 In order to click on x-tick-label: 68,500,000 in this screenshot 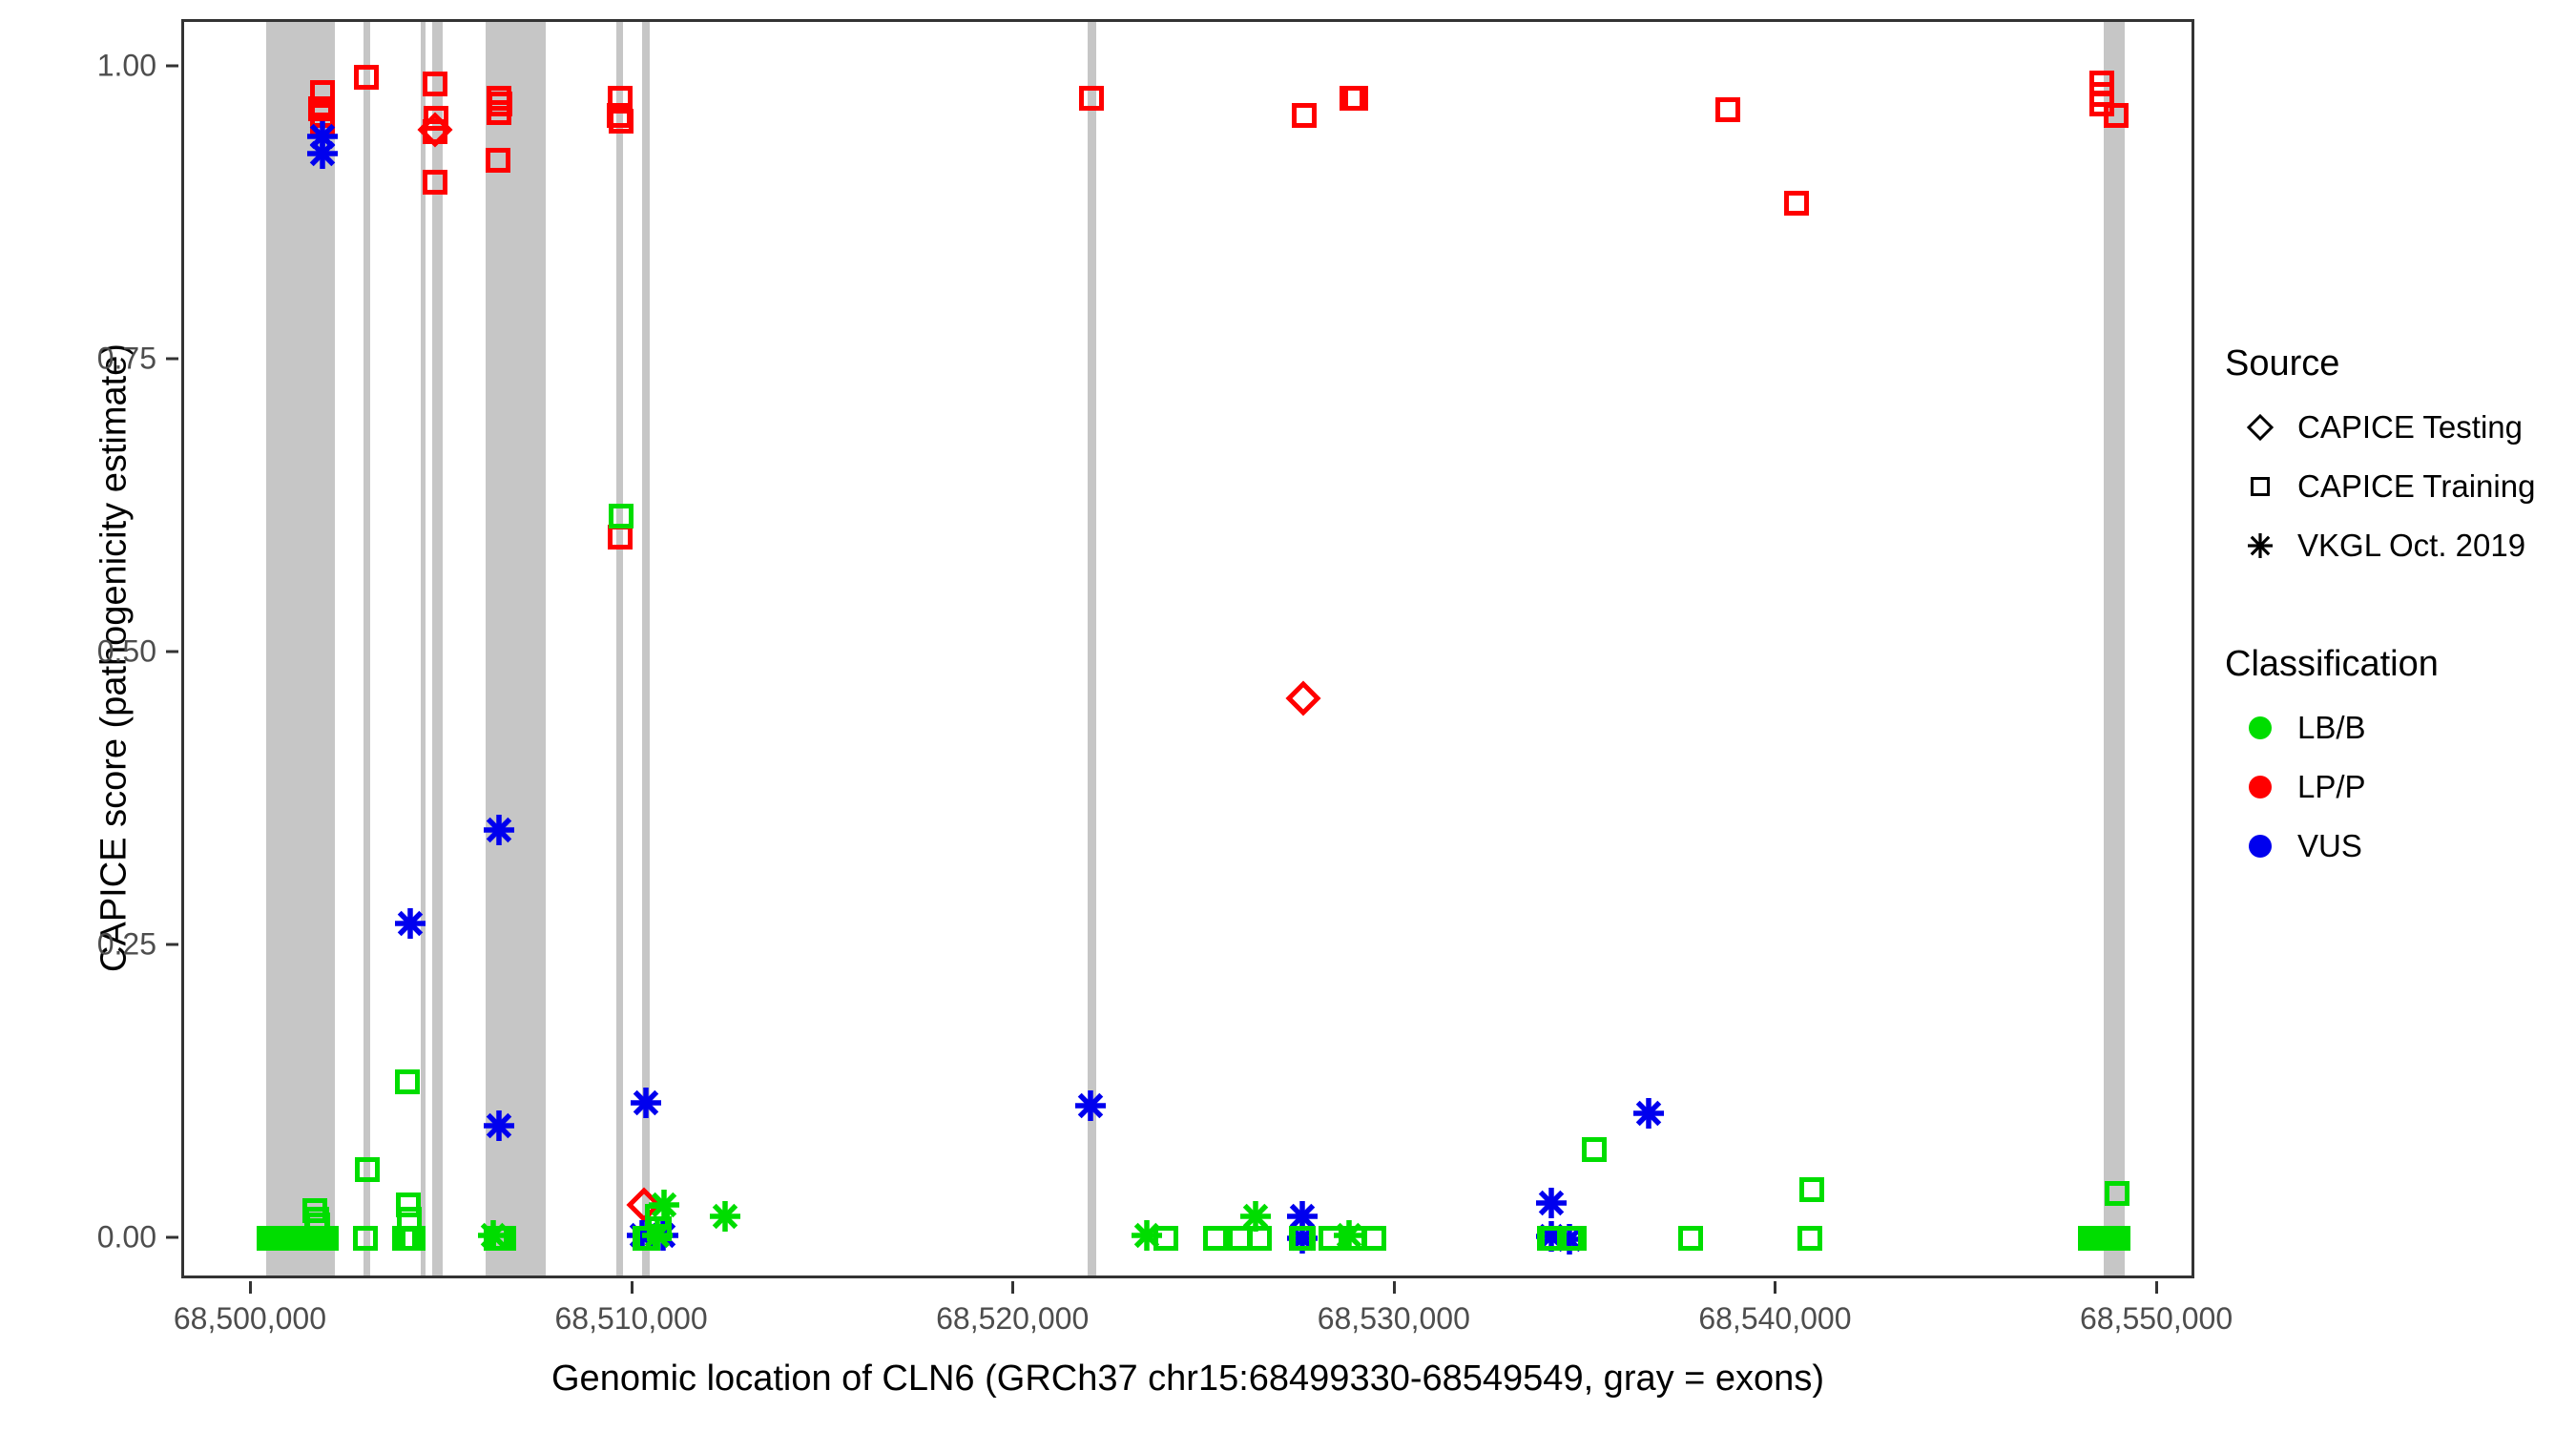, I will do `click(249, 1318)`.